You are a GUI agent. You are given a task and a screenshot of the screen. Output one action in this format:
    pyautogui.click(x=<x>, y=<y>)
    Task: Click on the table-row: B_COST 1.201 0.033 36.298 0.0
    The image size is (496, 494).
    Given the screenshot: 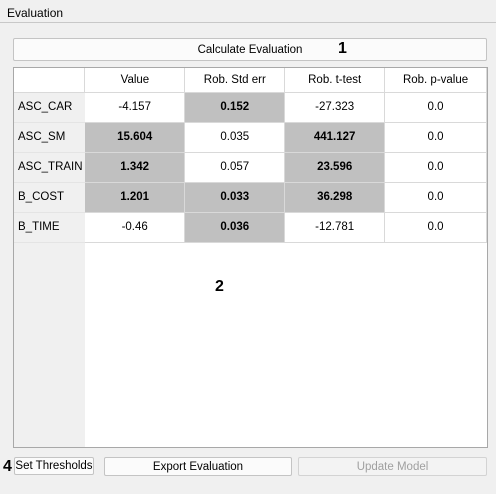 What is the action you would take?
    pyautogui.click(x=250, y=197)
    